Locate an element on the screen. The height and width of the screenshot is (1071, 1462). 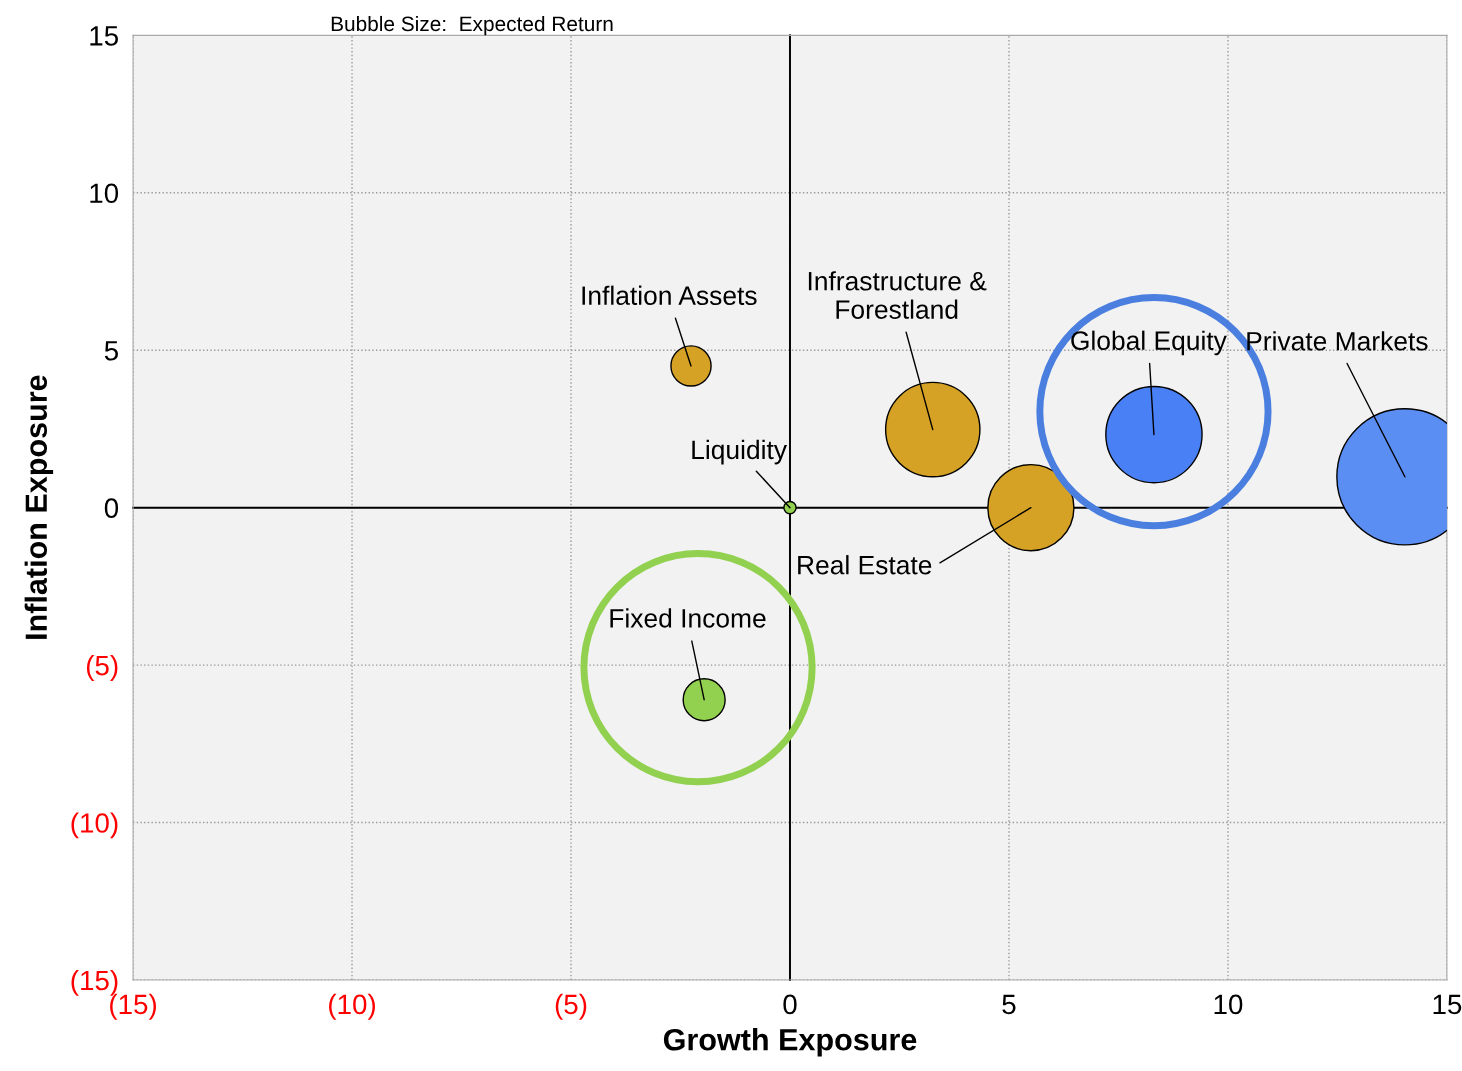
text: Fixed Income is located at coordinates (688, 618).